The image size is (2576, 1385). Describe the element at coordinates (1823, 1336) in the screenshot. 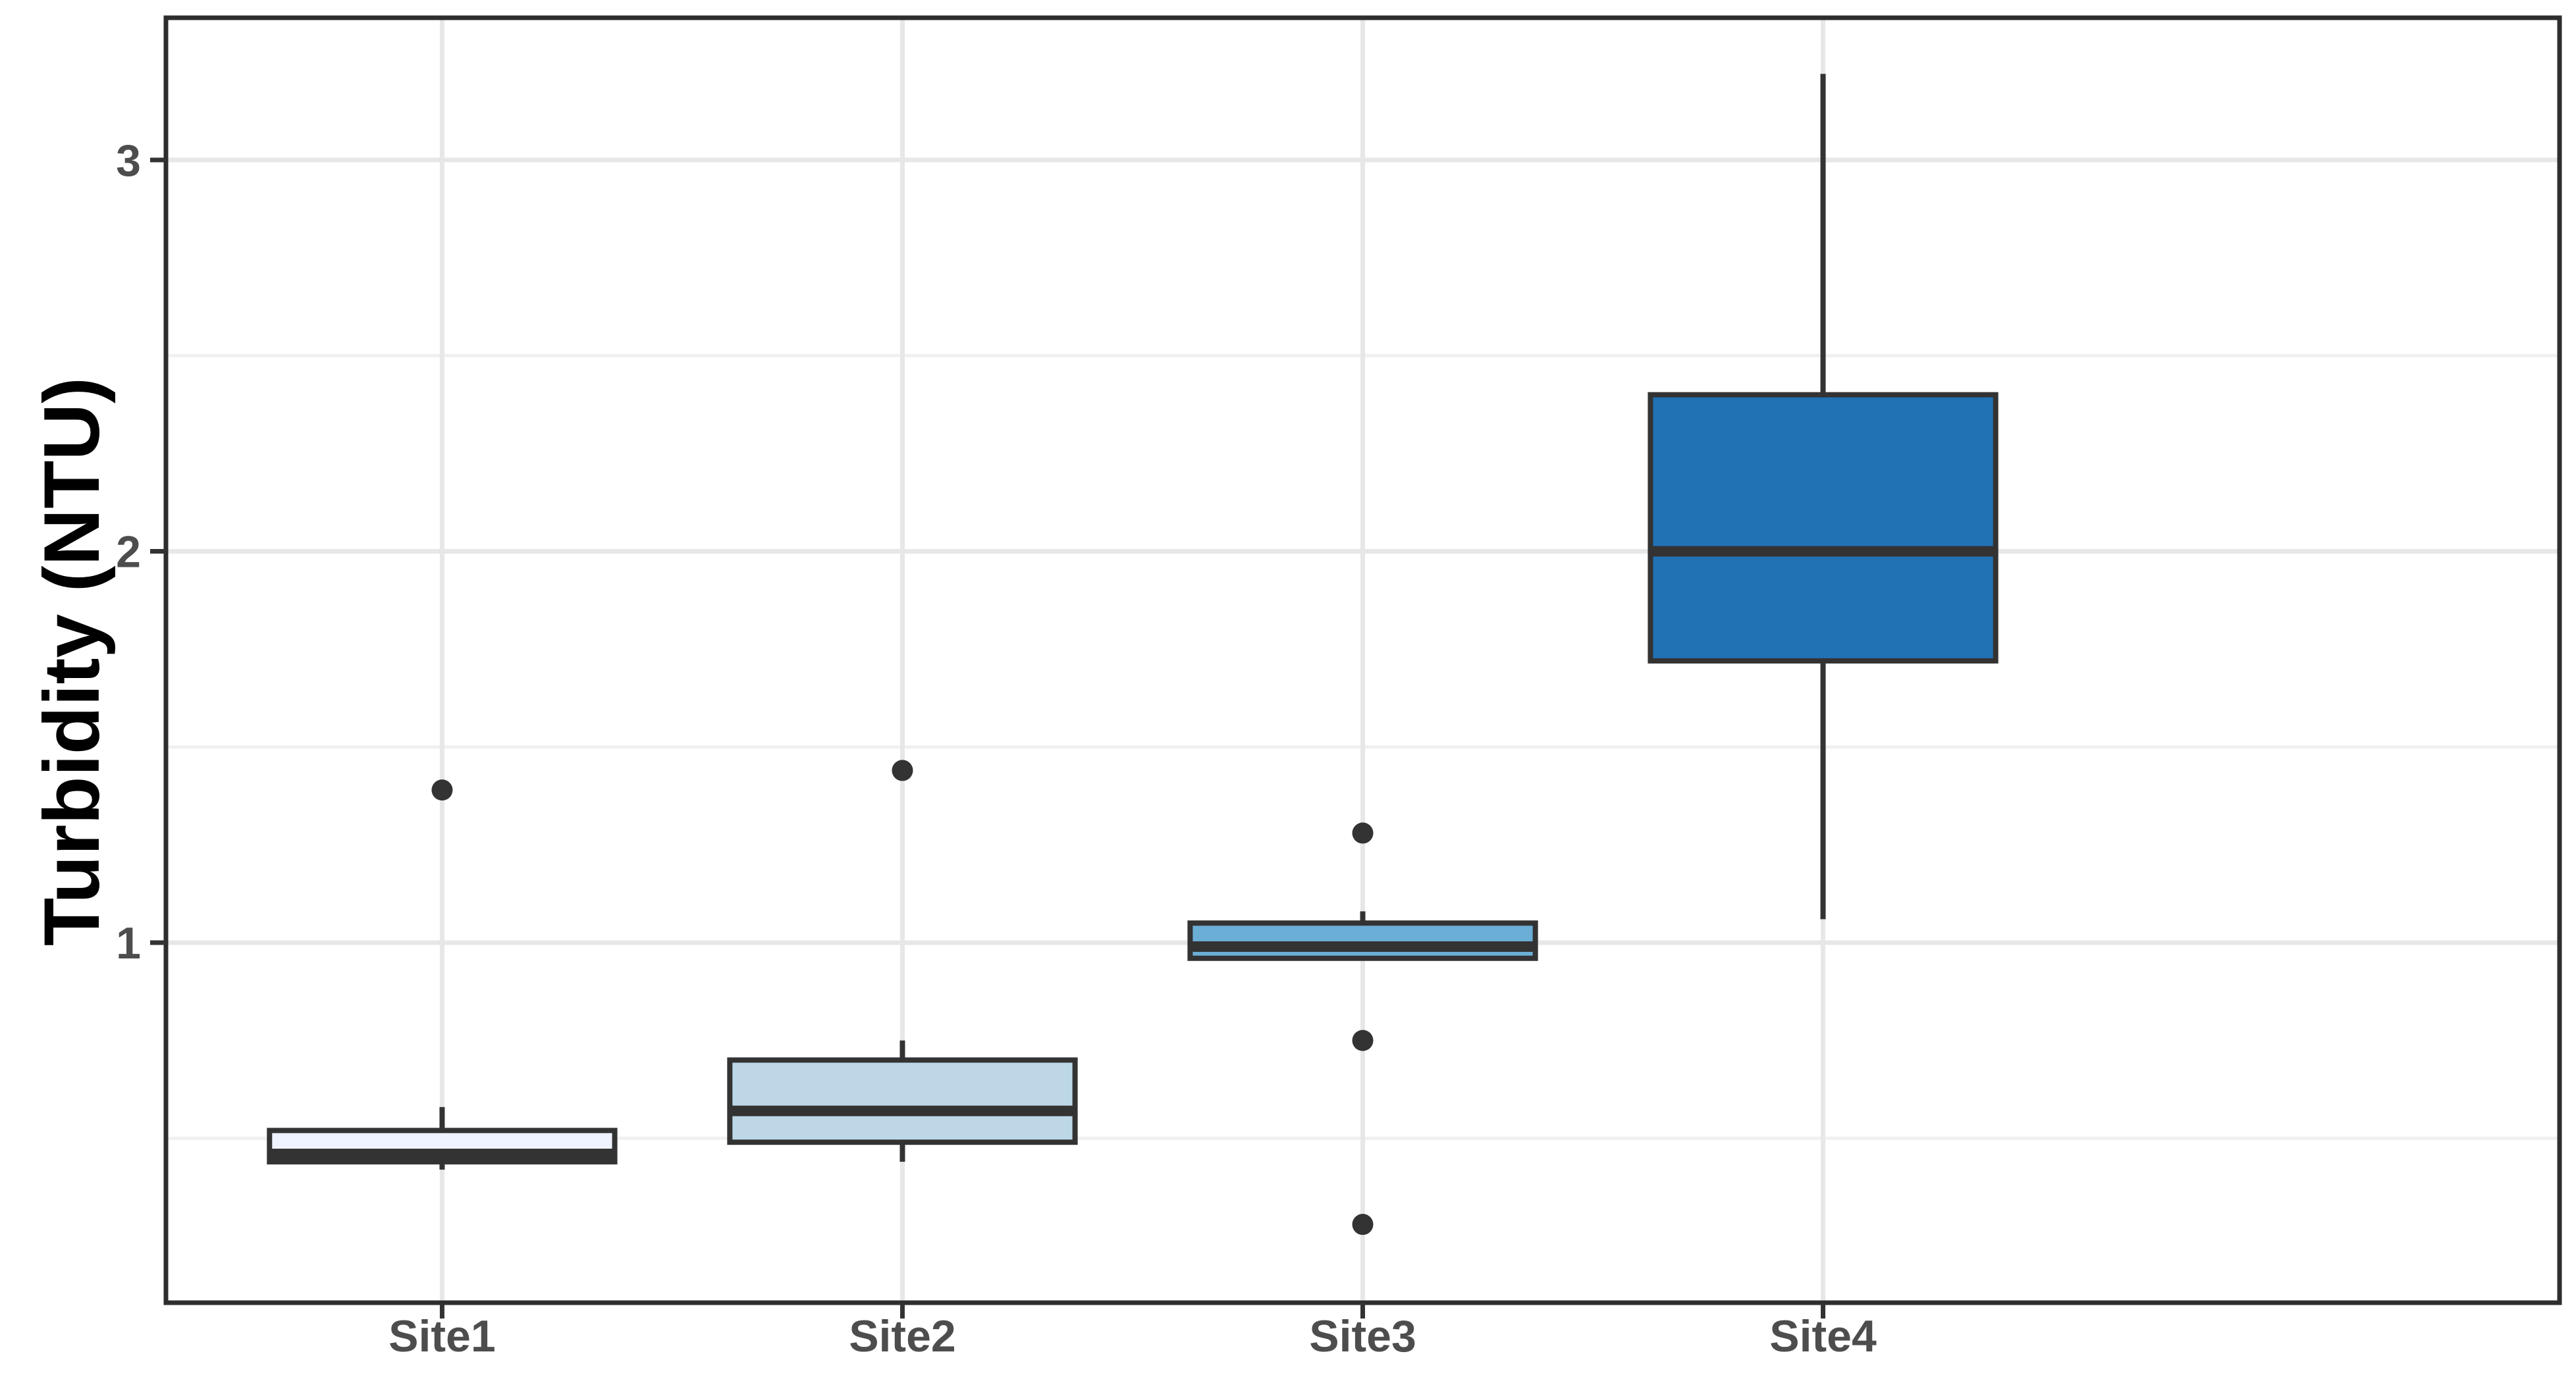

I see `x-tick-label-site4: Site4` at that location.